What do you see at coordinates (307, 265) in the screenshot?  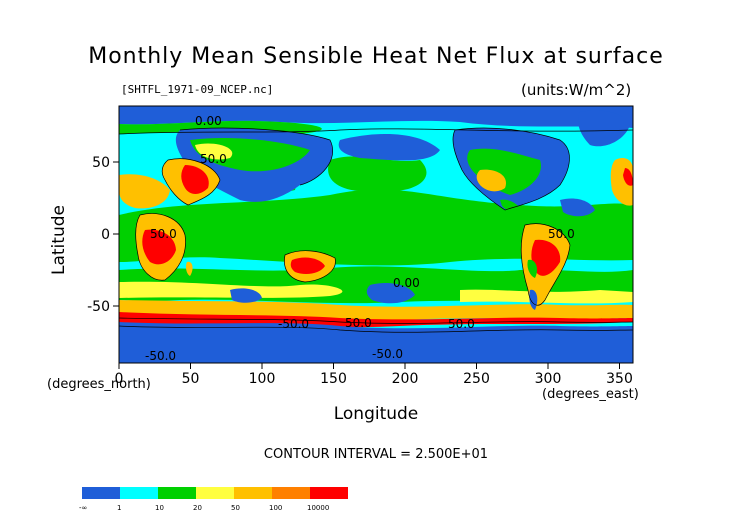 I see `australia-red` at bounding box center [307, 265].